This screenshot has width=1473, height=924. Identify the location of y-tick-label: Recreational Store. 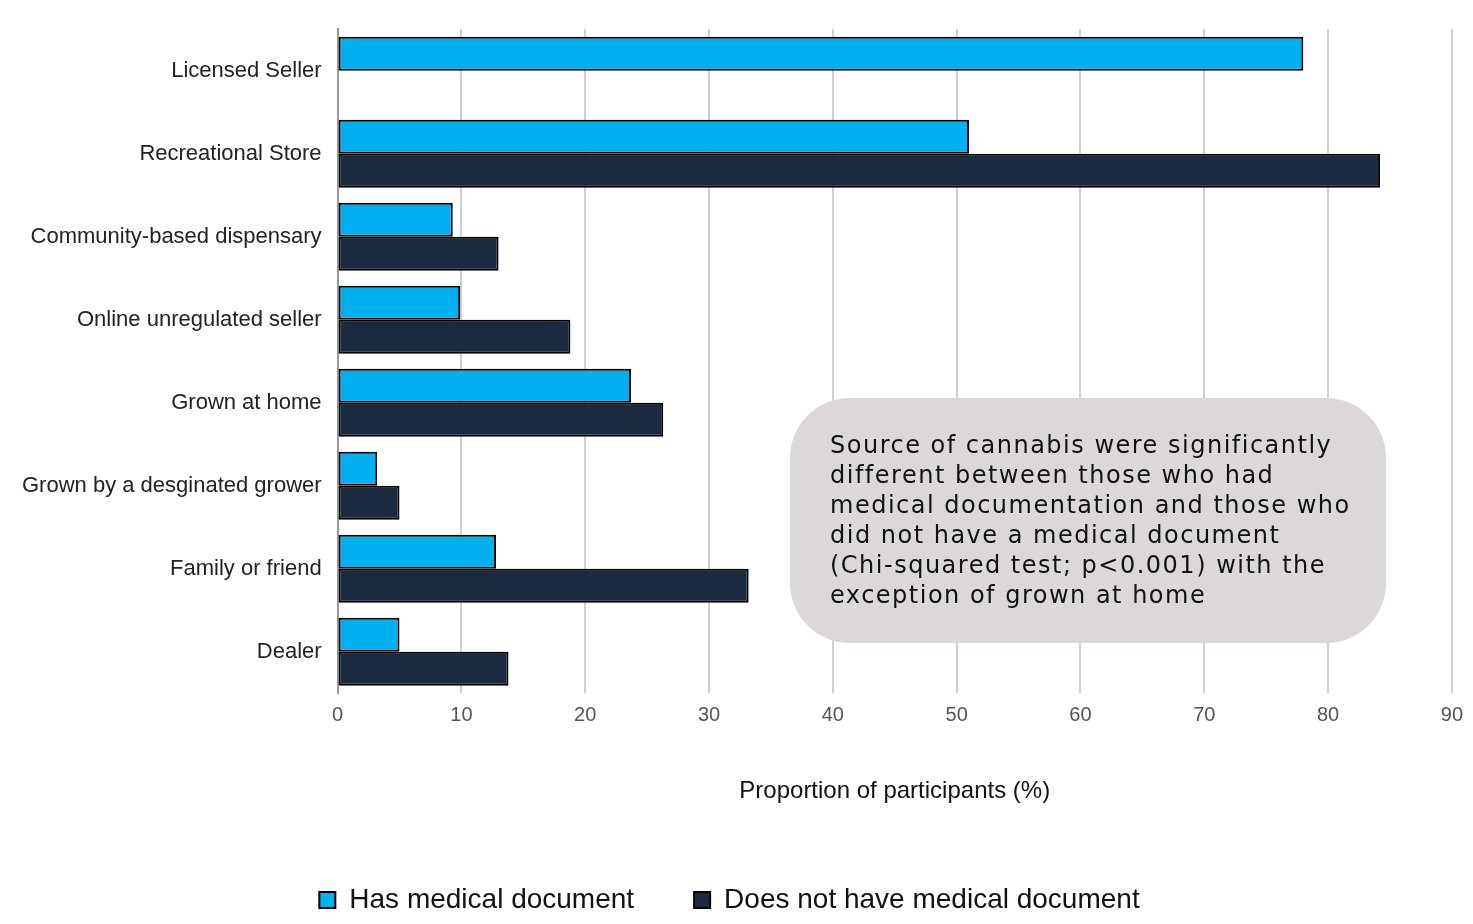
(230, 152).